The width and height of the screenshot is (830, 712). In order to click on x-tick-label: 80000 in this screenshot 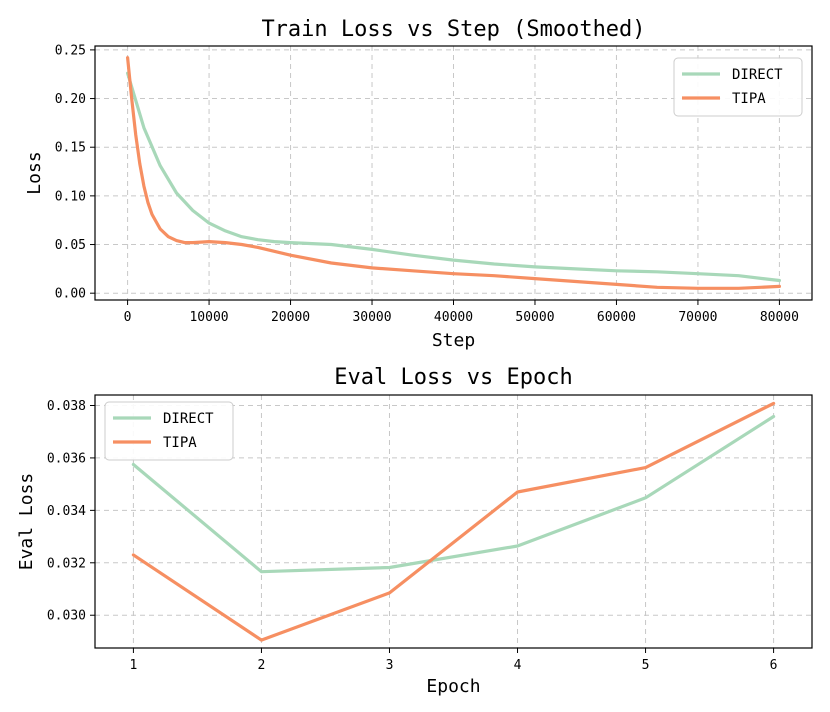, I will do `click(779, 317)`.